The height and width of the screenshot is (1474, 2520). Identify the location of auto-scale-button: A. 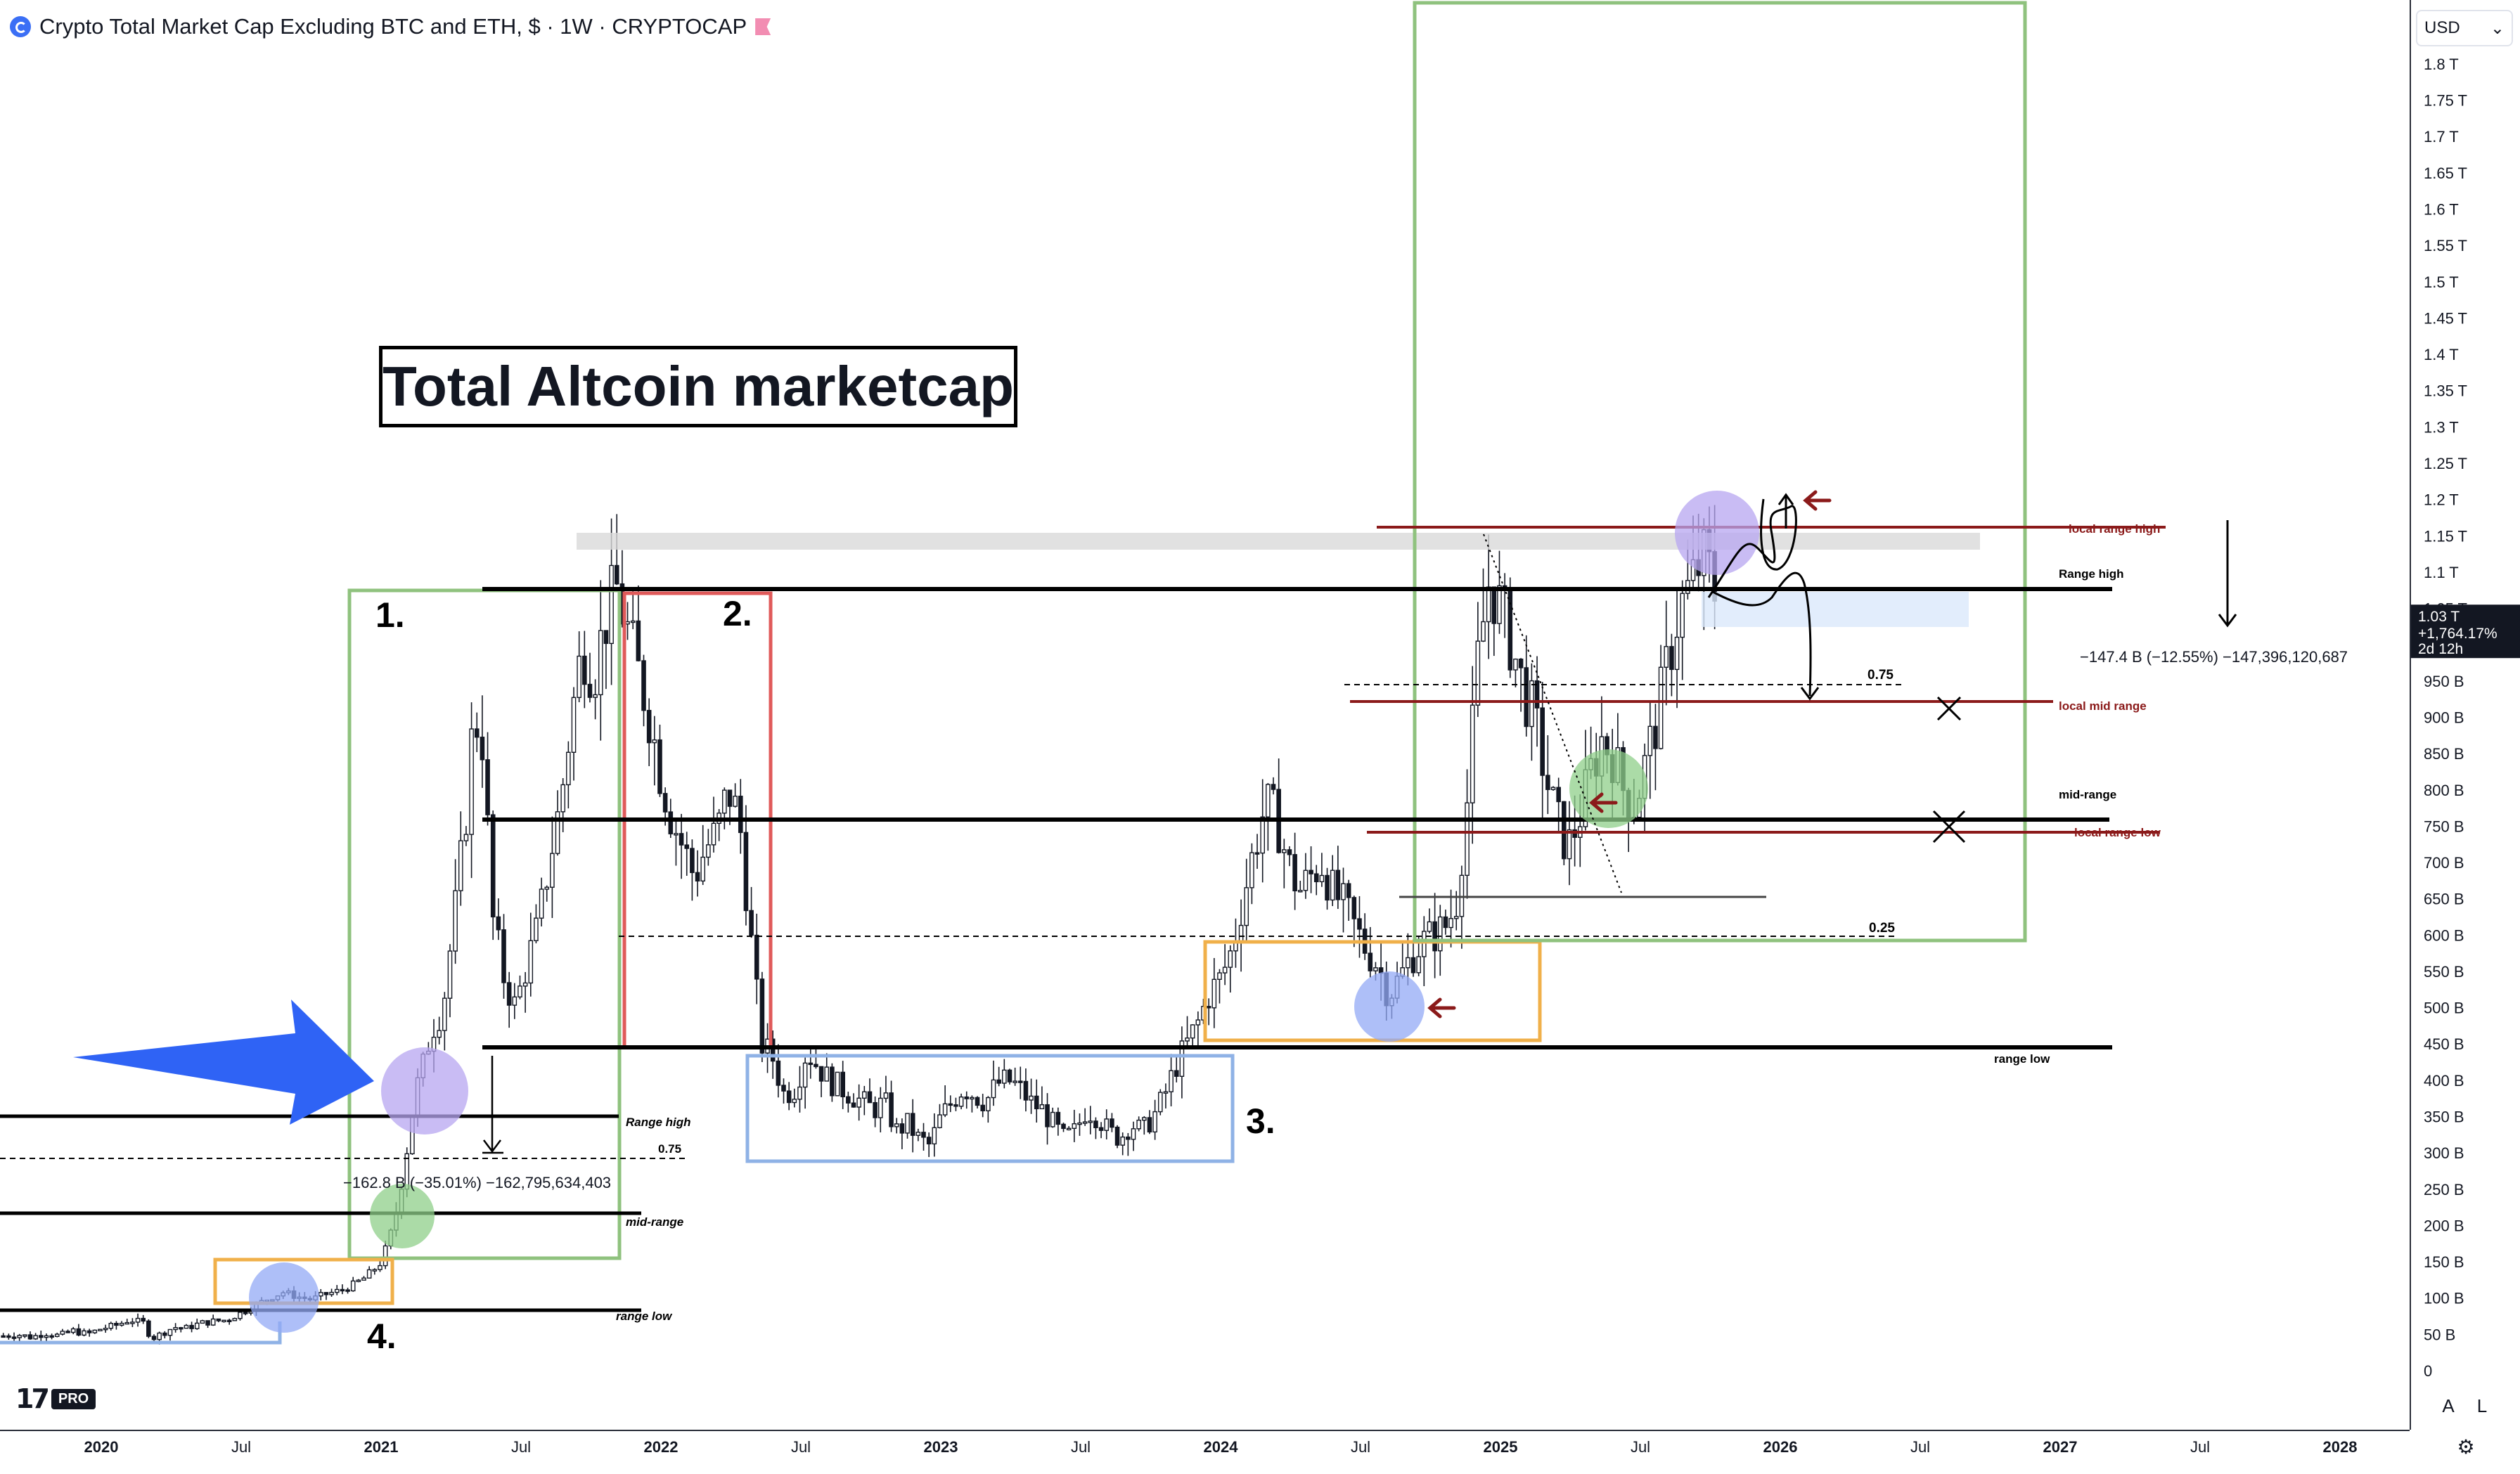
(2448, 1405).